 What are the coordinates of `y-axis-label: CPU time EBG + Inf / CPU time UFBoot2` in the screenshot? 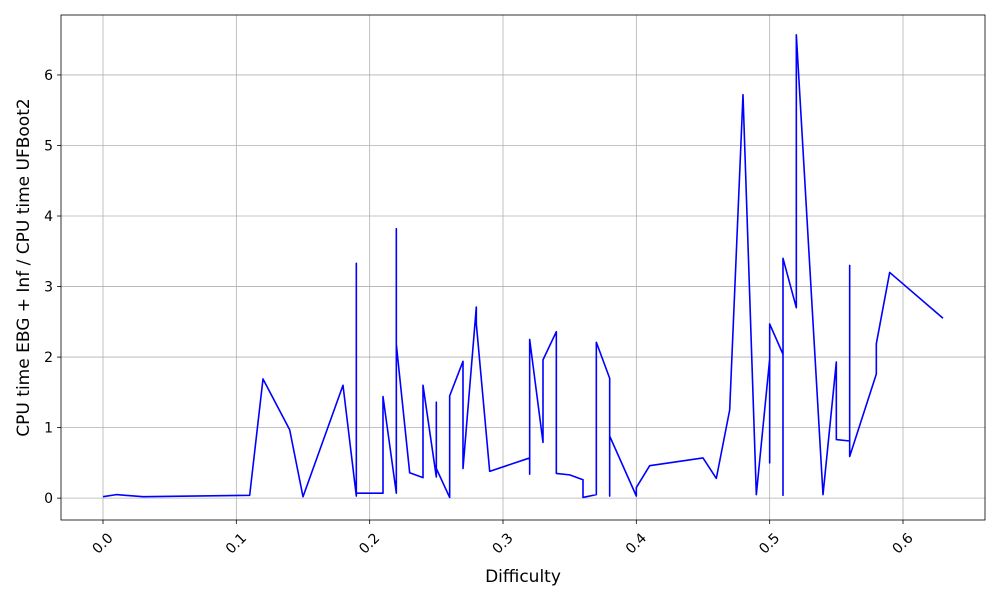 It's located at (24, 267).